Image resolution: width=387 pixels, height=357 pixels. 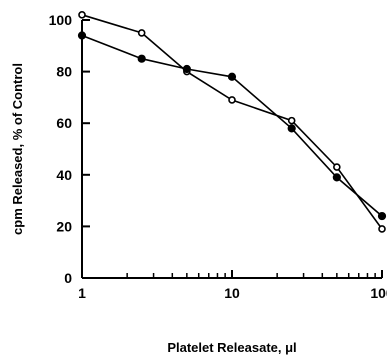 What do you see at coordinates (64, 226) in the screenshot?
I see `y-tick-label: 20` at bounding box center [64, 226].